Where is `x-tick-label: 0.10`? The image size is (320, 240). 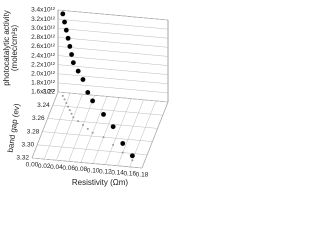 x-tick-label: 0.10 is located at coordinates (93, 170).